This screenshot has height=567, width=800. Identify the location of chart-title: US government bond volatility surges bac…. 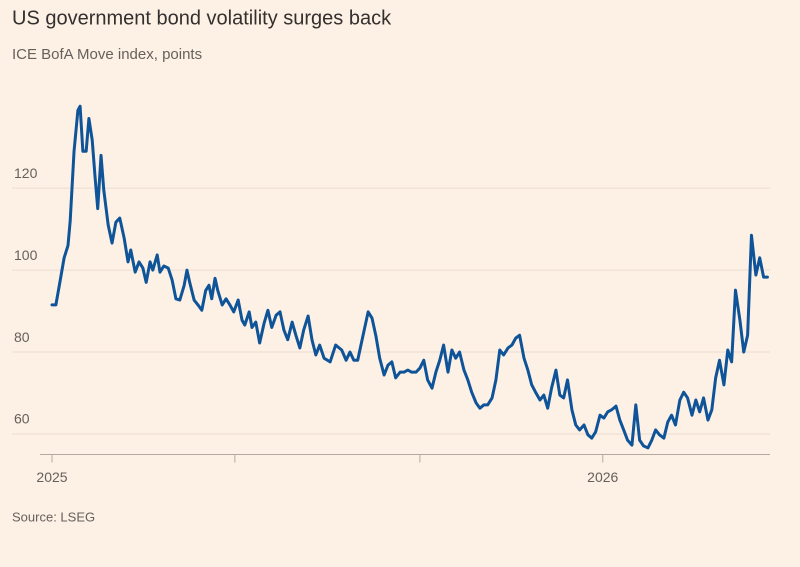
(202, 18).